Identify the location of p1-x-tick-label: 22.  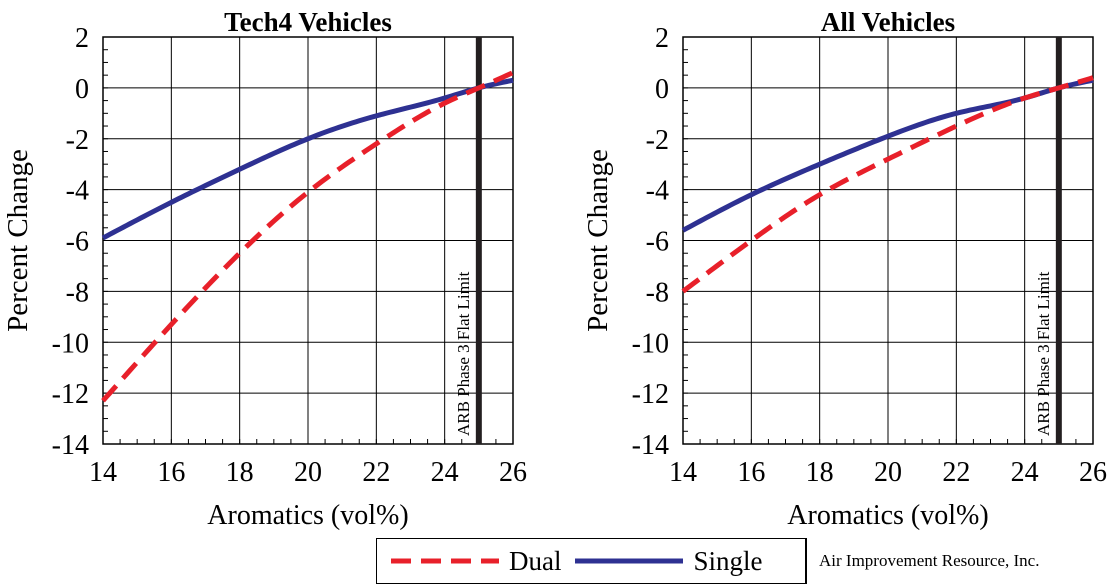
(376, 472).